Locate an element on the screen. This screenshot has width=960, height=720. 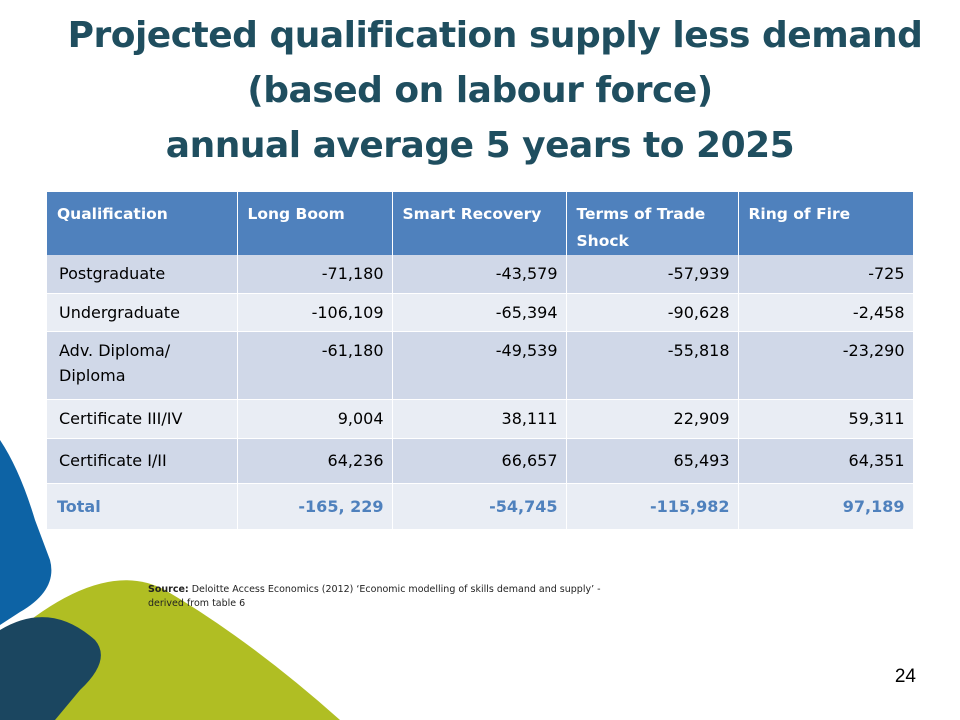
navy-shape is located at coordinates (50, 668).